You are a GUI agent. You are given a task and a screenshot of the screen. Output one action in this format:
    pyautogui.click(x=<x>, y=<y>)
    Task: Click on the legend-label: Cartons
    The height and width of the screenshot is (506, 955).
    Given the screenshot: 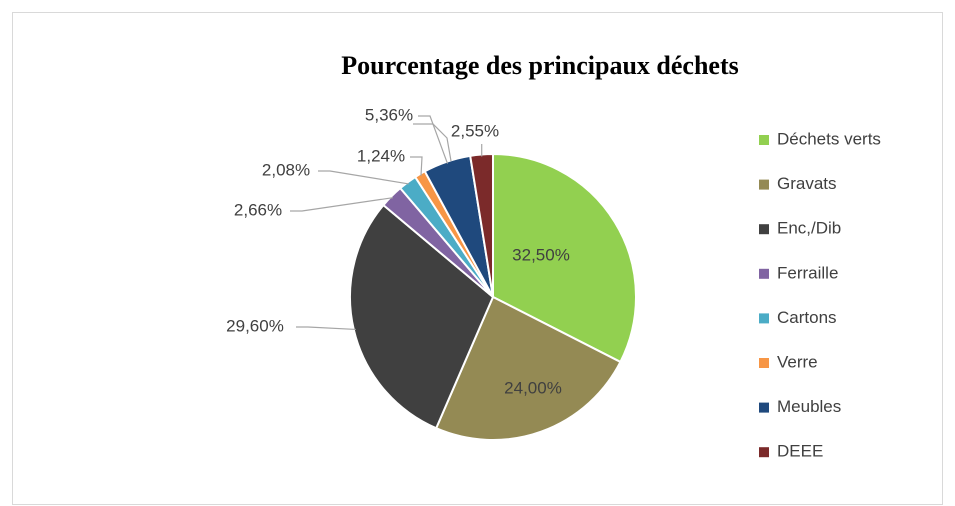 What is the action you would take?
    pyautogui.click(x=807, y=317)
    